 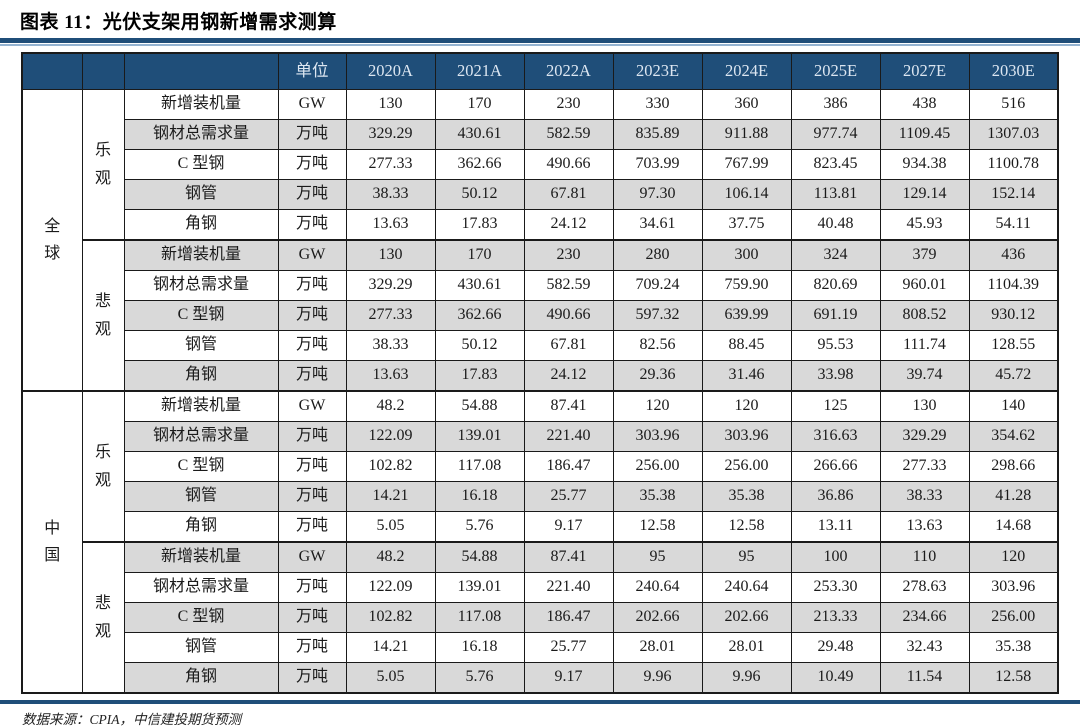 I want to click on value-cell: 934.38, so click(x=924, y=164).